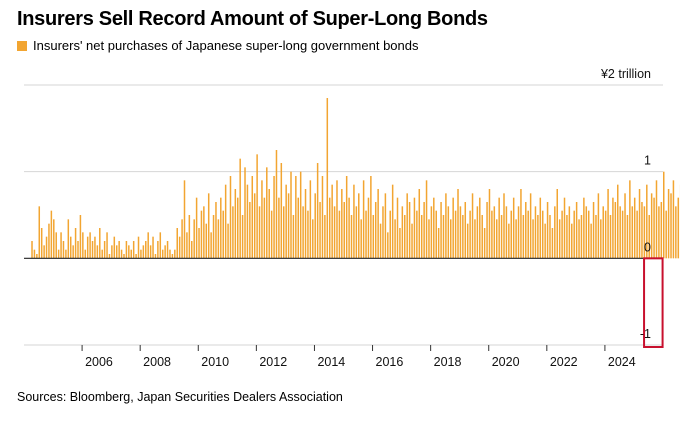 This screenshot has width=680, height=428. What do you see at coordinates (331, 362) in the screenshot?
I see `x-tick-label: 2014` at bounding box center [331, 362].